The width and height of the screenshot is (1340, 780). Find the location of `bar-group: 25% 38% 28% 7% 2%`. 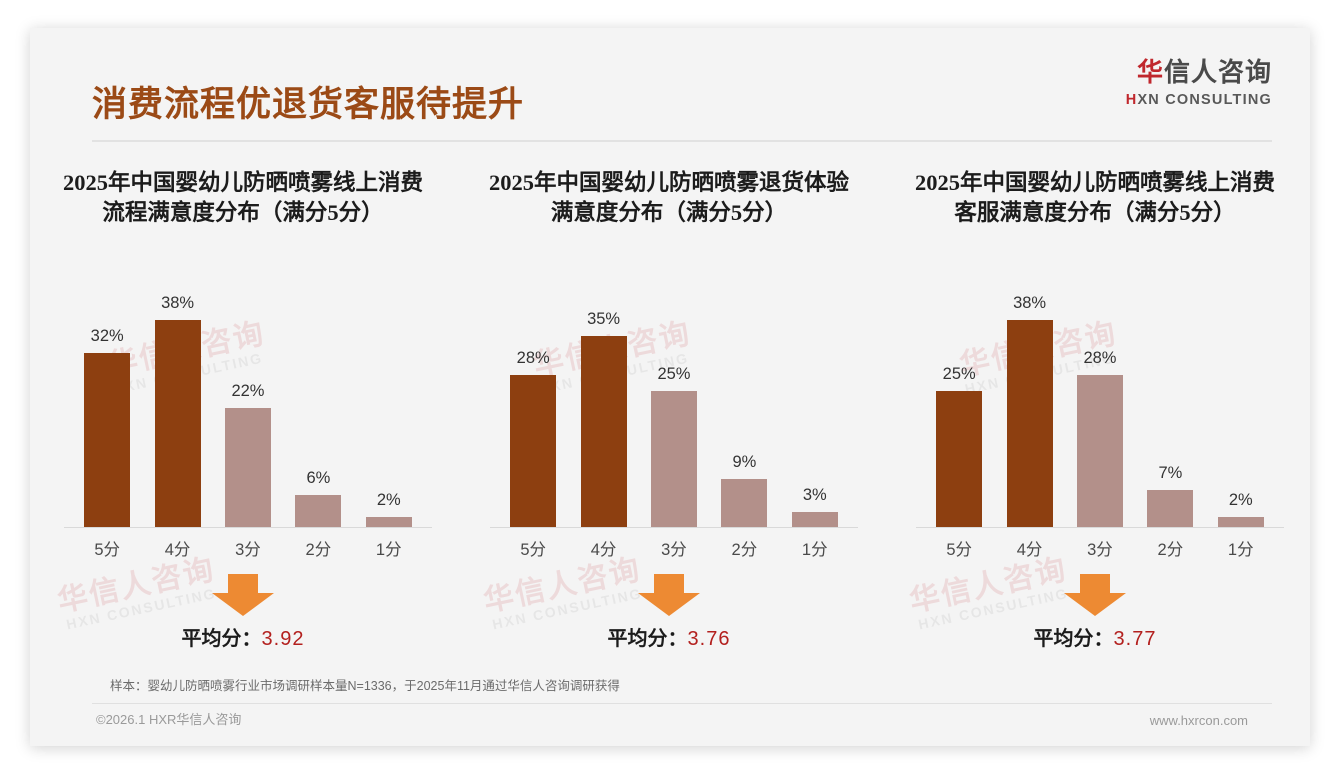

bar-group: 25% 38% 28% 7% 2% is located at coordinates (1100, 396).